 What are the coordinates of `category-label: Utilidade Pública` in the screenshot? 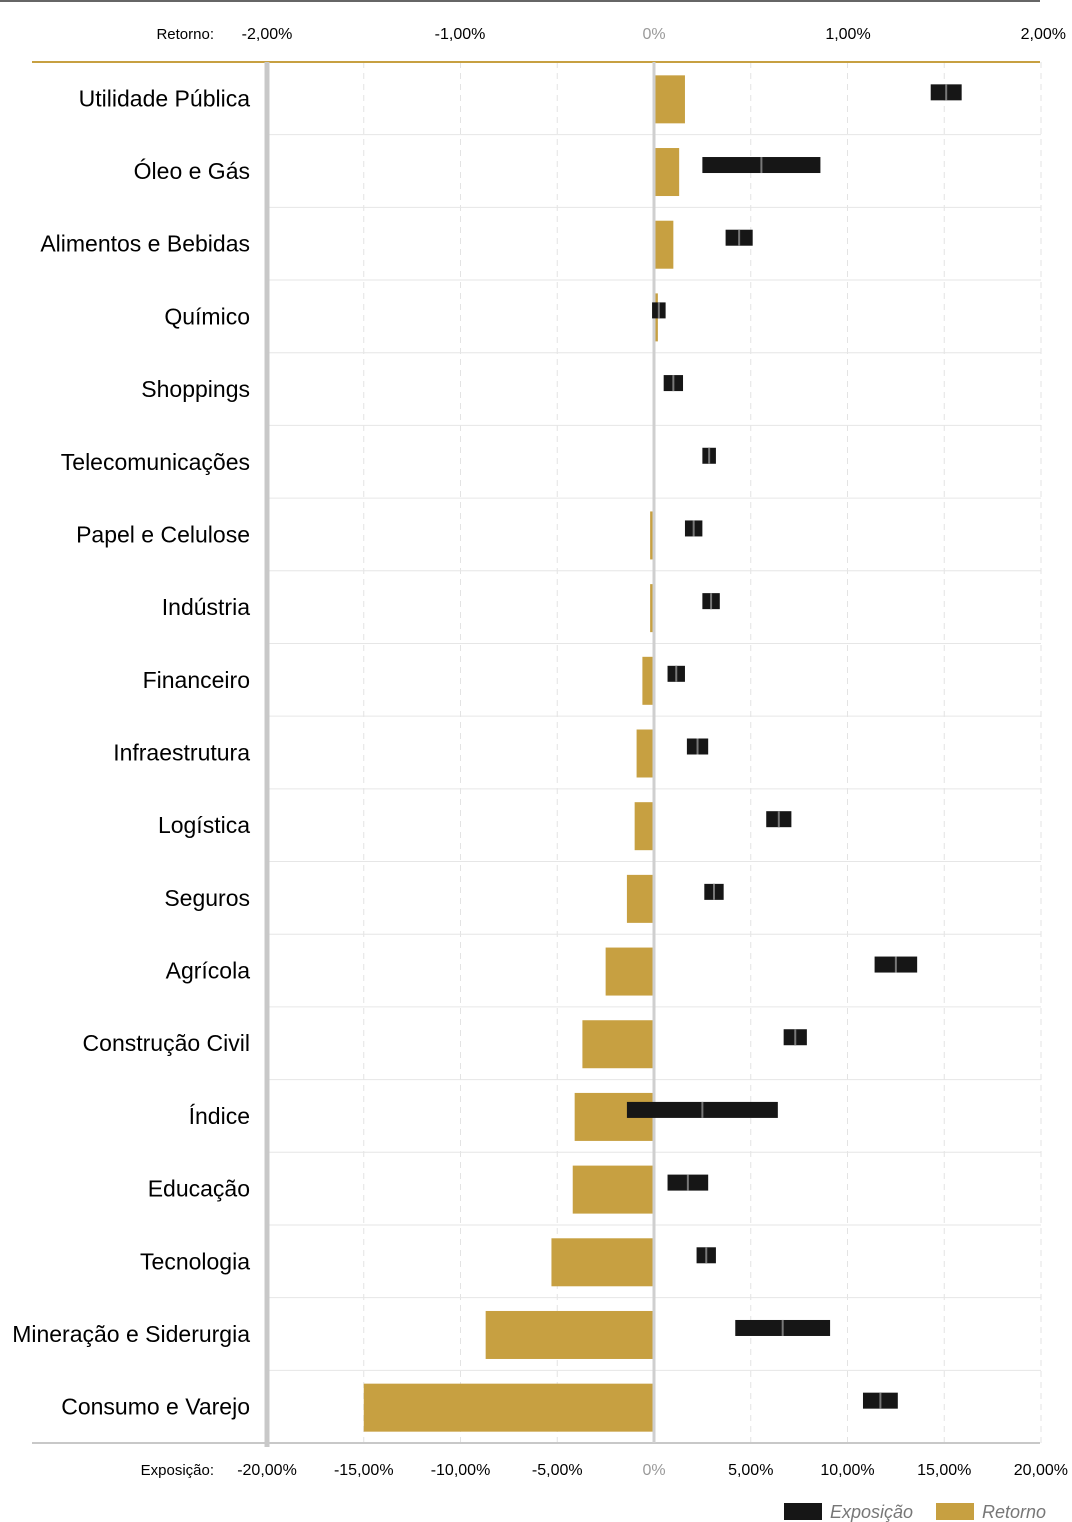 It's located at (165, 98).